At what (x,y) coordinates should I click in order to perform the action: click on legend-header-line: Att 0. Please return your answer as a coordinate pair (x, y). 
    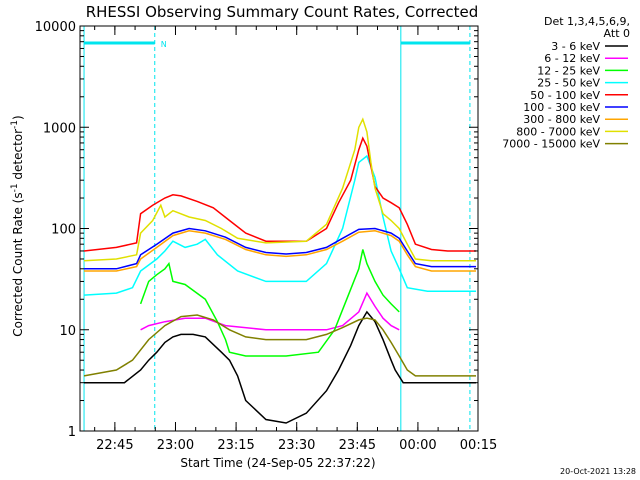
    Looking at the image, I should click on (617, 33).